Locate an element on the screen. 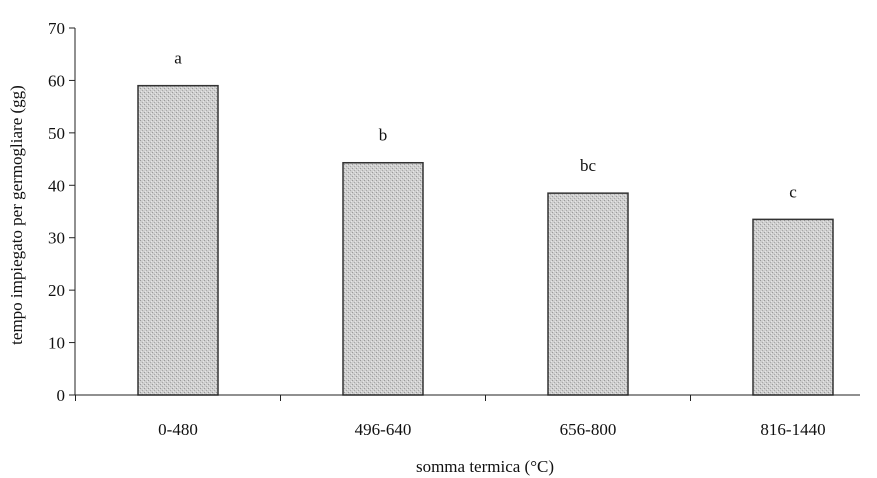 The width and height of the screenshot is (877, 478). x-tick-label: 496-640 is located at coordinates (383, 429).